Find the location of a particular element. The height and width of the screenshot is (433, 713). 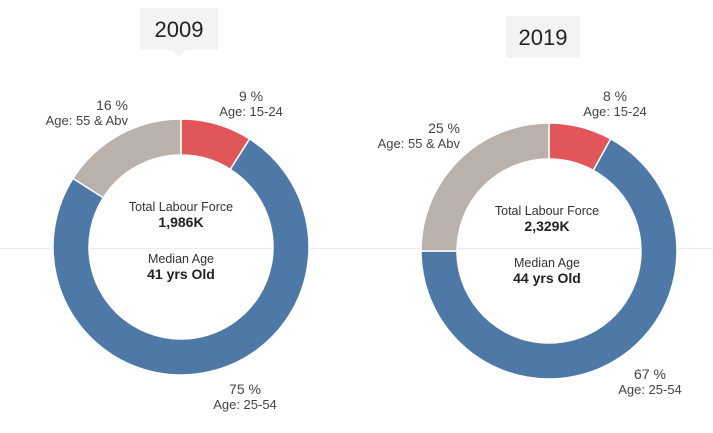

donut-2009-slice-55-abv is located at coordinates (126, 158).